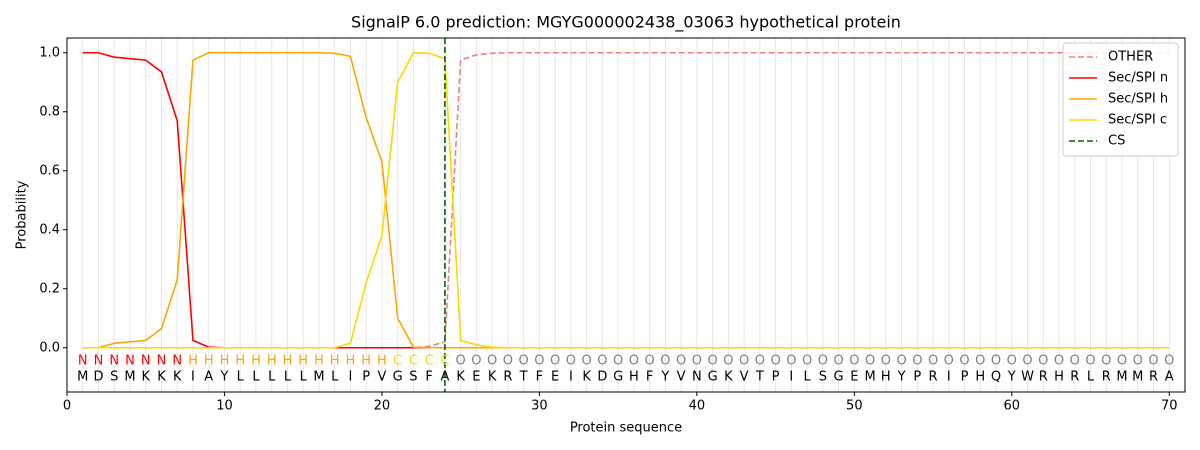 This screenshot has width=1200, height=450. Describe the element at coordinates (49, 170) in the screenshot. I see `y-tick-label: 0.6` at that location.